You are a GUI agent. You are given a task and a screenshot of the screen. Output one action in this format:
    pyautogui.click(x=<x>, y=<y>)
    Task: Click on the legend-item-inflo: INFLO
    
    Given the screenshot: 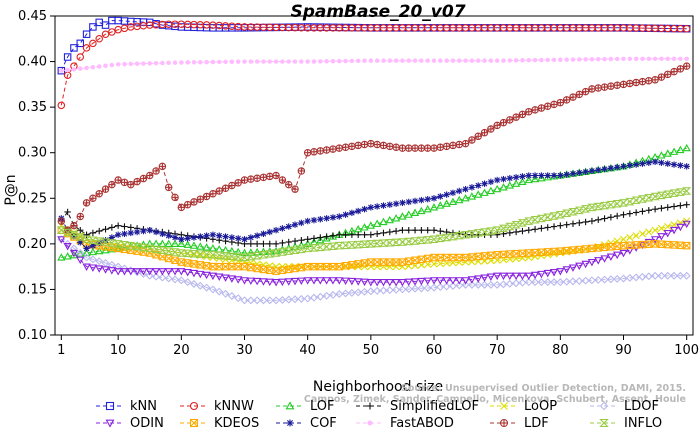 What is the action you would take?
    pyautogui.click(x=626, y=423)
    